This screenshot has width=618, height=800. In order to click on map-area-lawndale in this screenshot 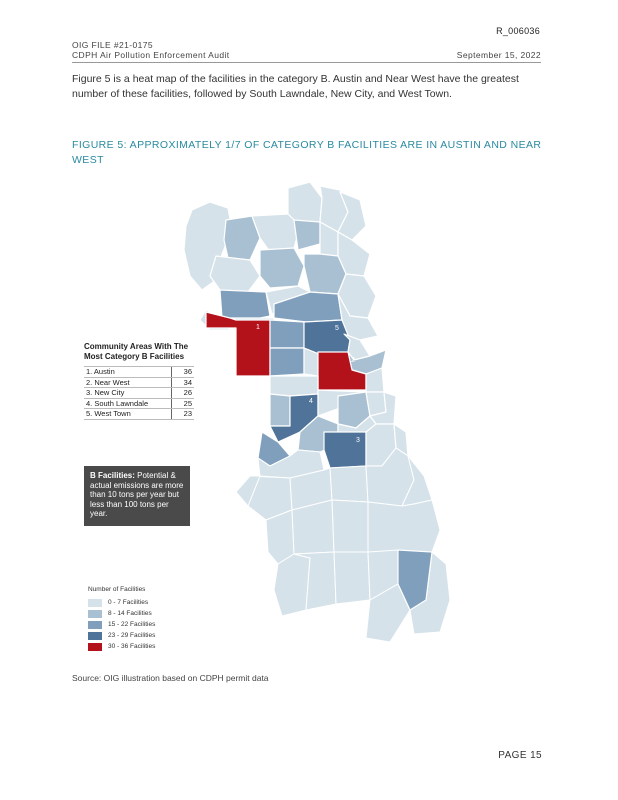, I will do `click(294, 386)`.